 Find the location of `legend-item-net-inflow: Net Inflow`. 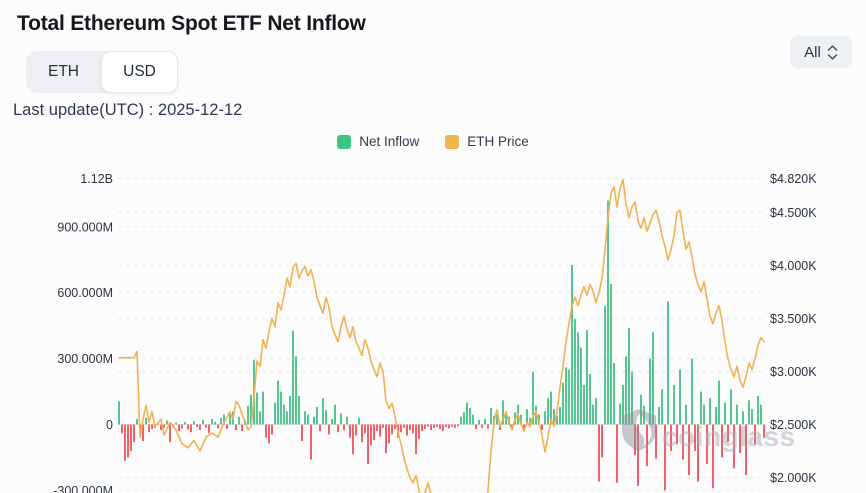

legend-item-net-inflow: Net Inflow is located at coordinates (378, 141).